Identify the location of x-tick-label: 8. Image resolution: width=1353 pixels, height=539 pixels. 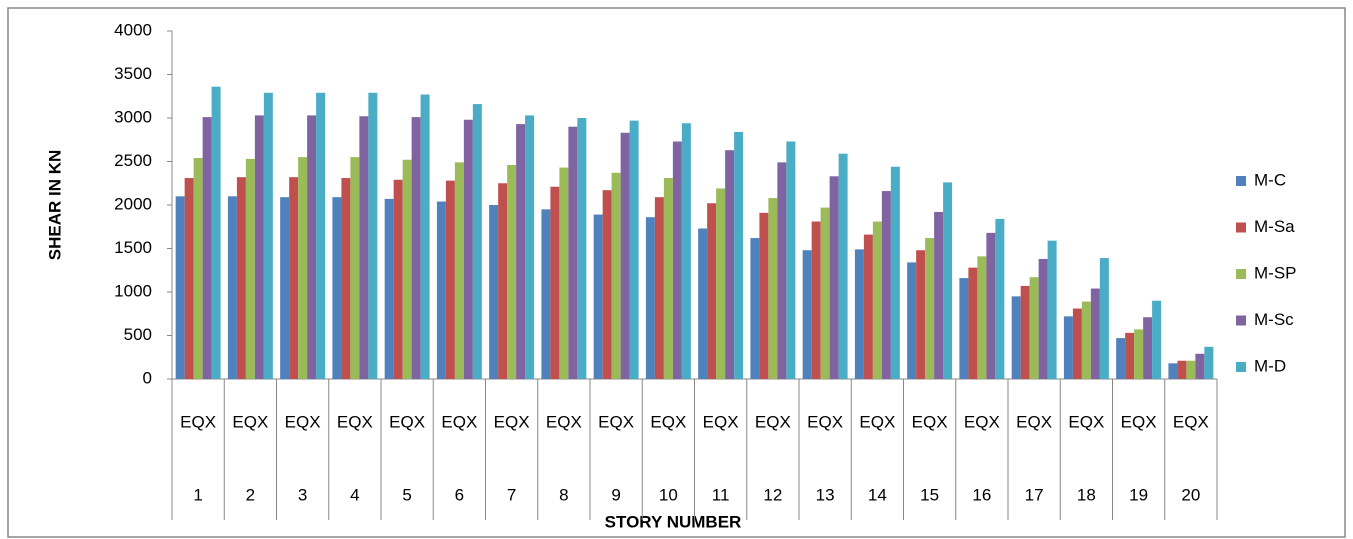
(563, 494).